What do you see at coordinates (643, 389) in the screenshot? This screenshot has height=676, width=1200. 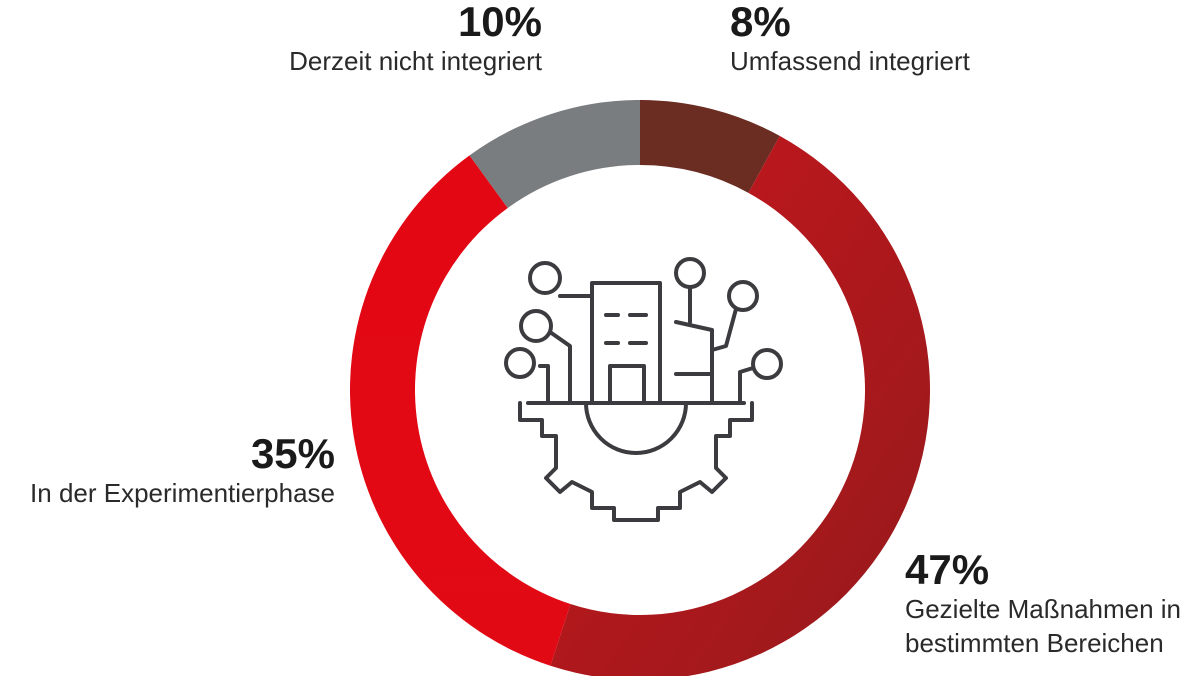 I see `building-gear-network-icon` at bounding box center [643, 389].